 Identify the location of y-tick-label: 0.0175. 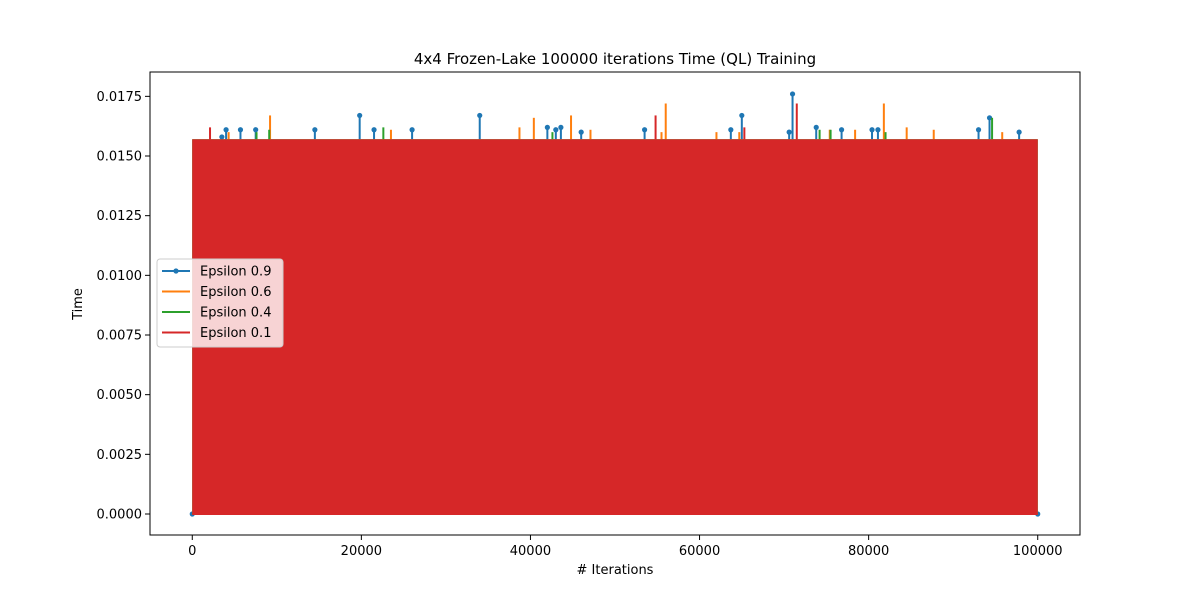
(120, 97).